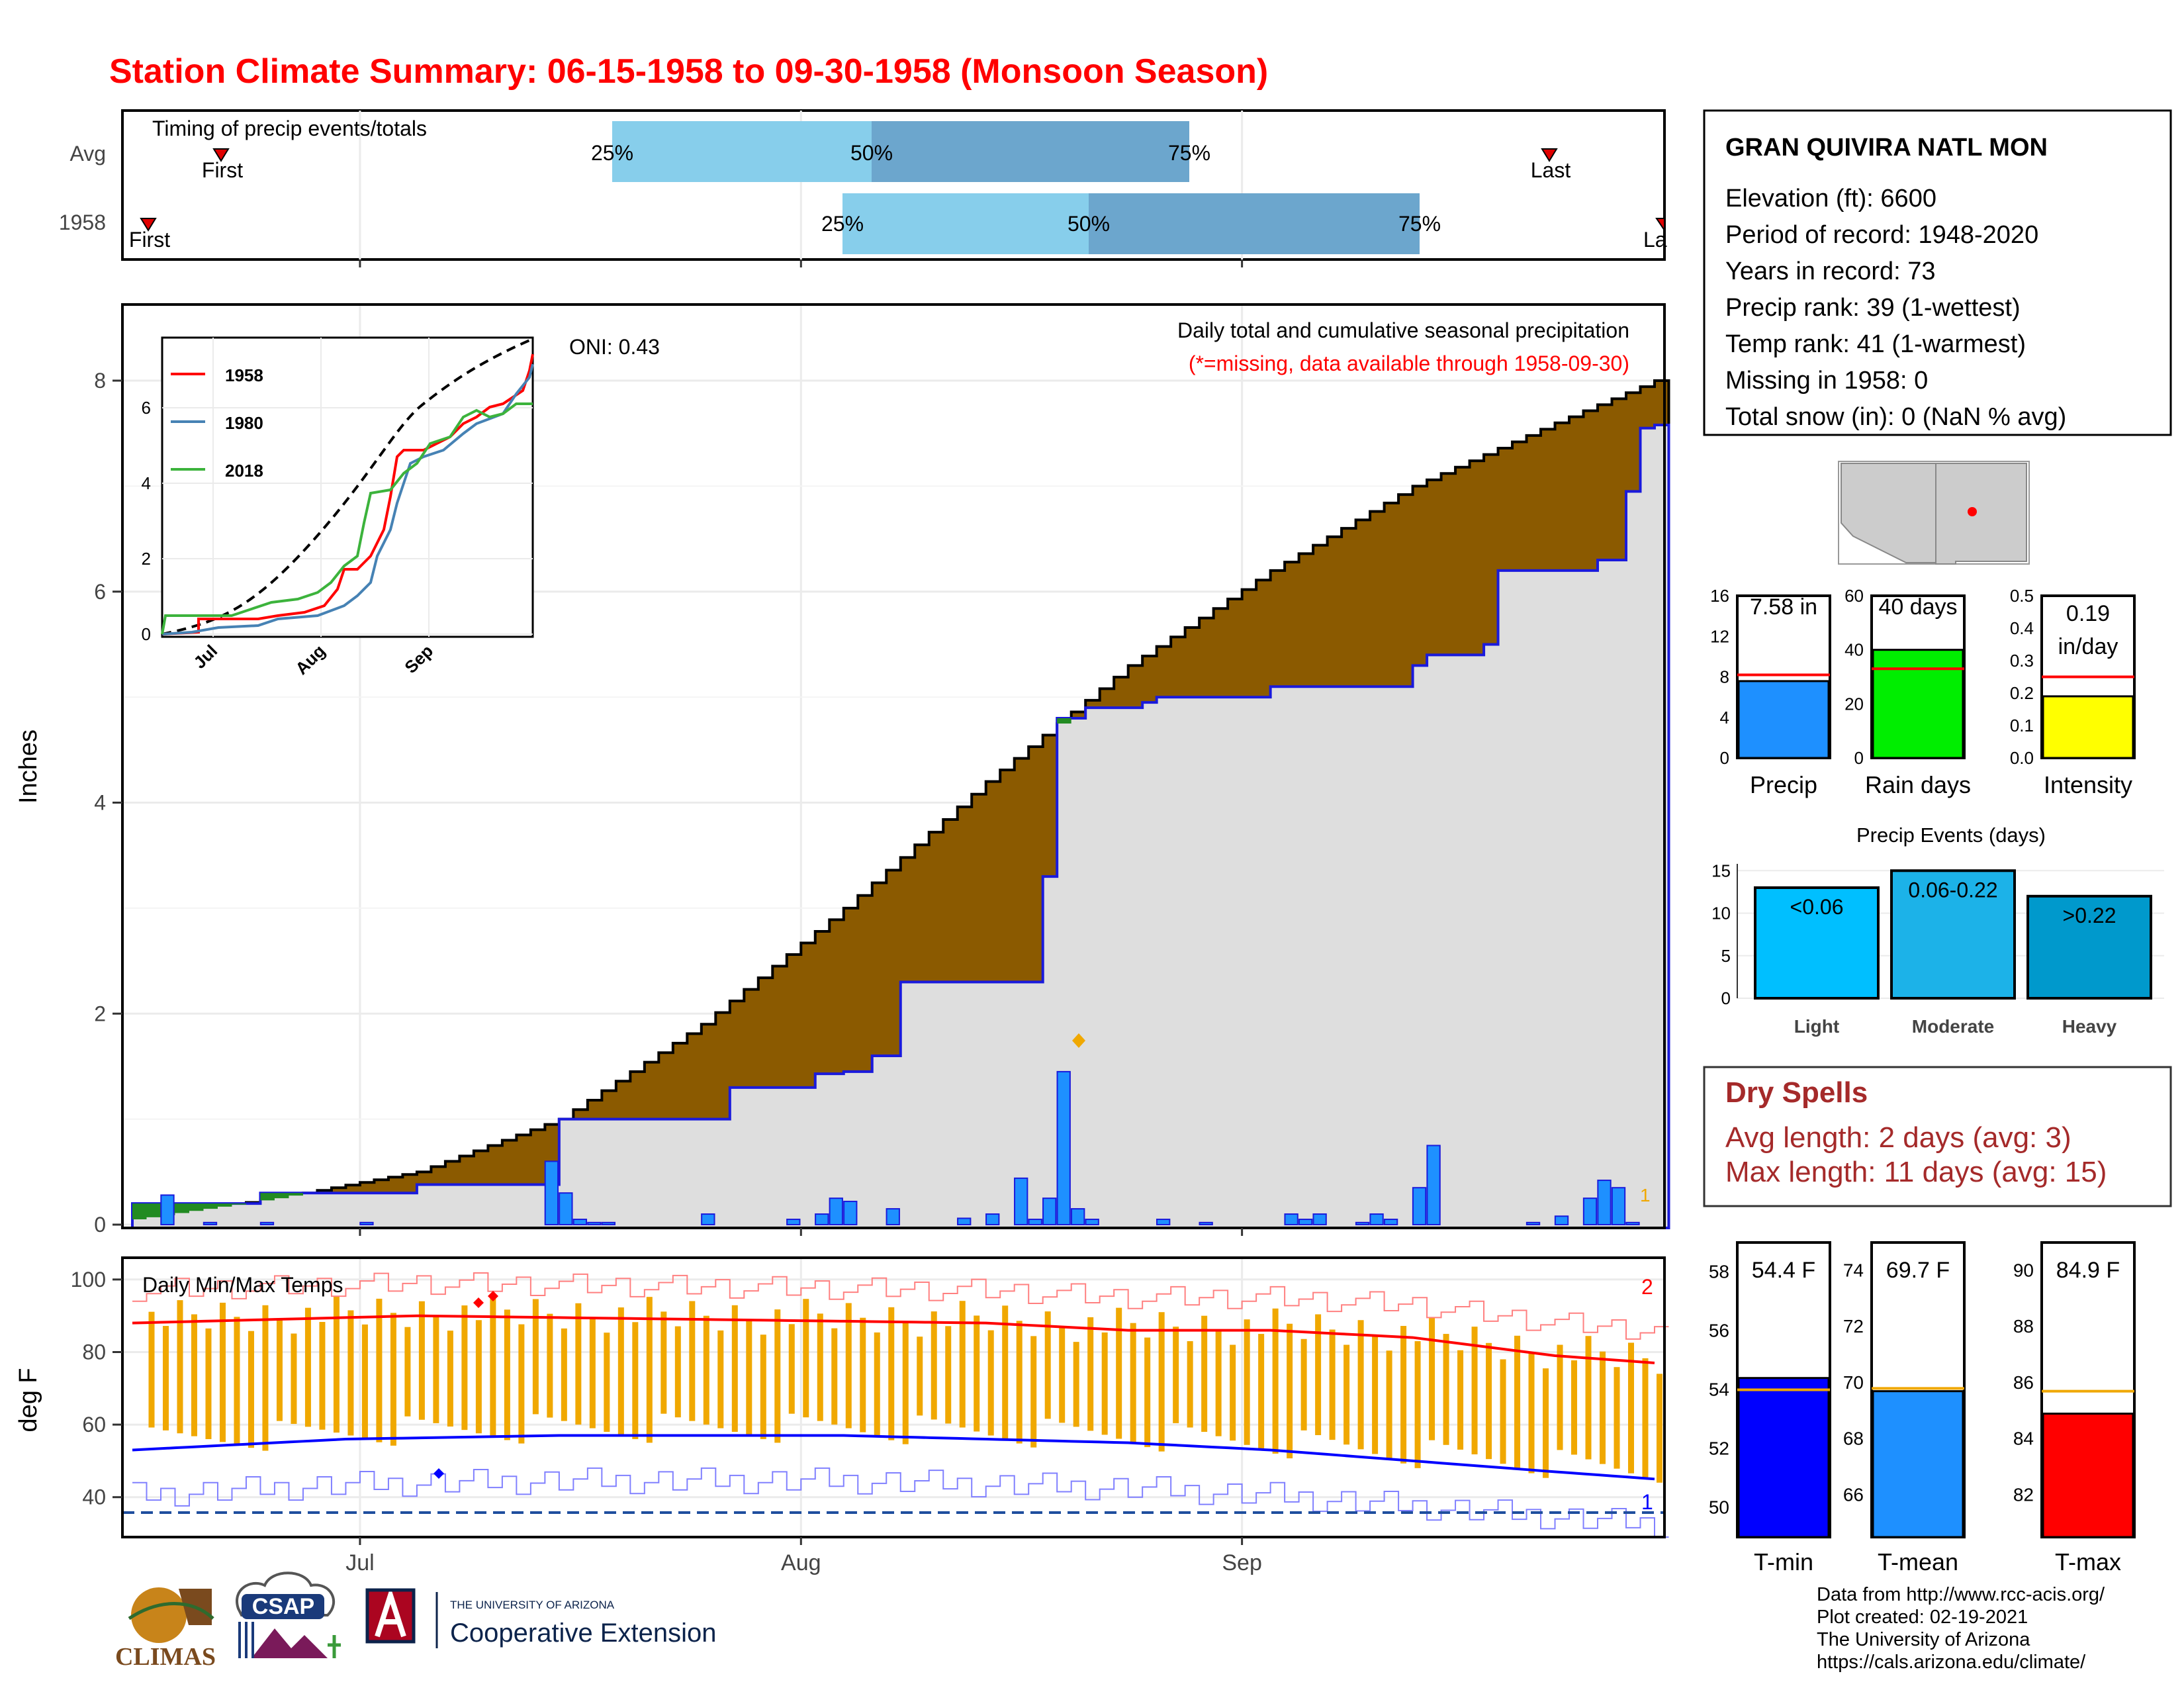 This screenshot has width=2184, height=1688. Describe the element at coordinates (1770, 1408) in the screenshot. I see `temp-summary-t-min: 54.4 F 50 52 54 56 58 T-min` at that location.